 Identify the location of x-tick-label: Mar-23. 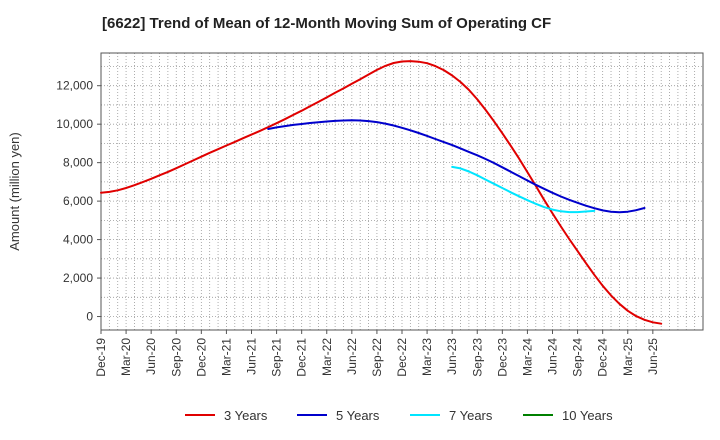
(427, 357).